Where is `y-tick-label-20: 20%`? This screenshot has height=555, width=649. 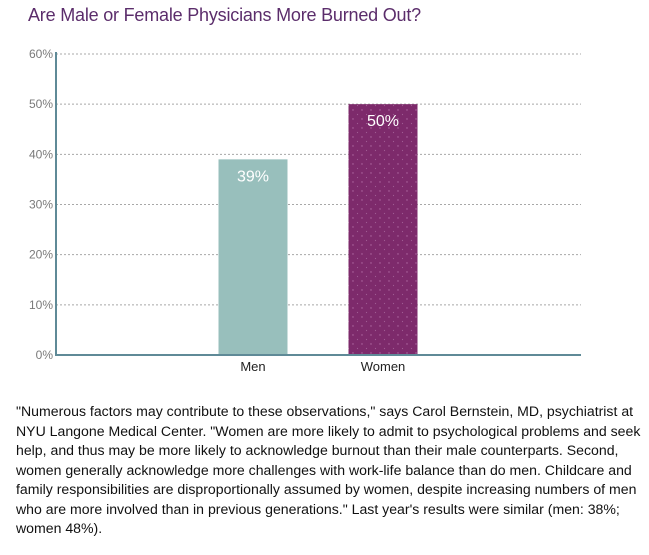 y-tick-label-20: 20% is located at coordinates (41, 255).